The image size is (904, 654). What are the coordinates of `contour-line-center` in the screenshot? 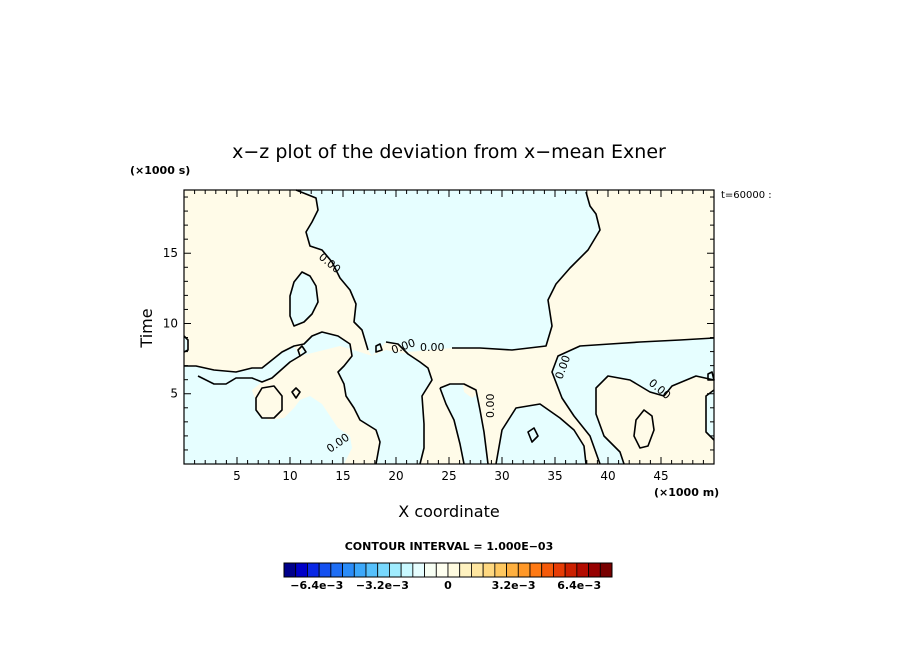 It's located at (409, 403).